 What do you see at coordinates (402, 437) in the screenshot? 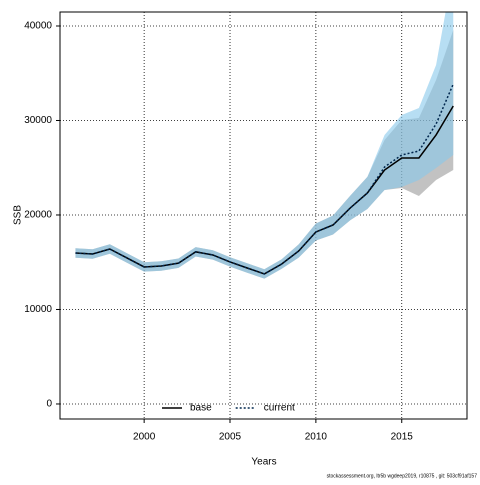
I see `x-tick-label: 2015` at bounding box center [402, 437].